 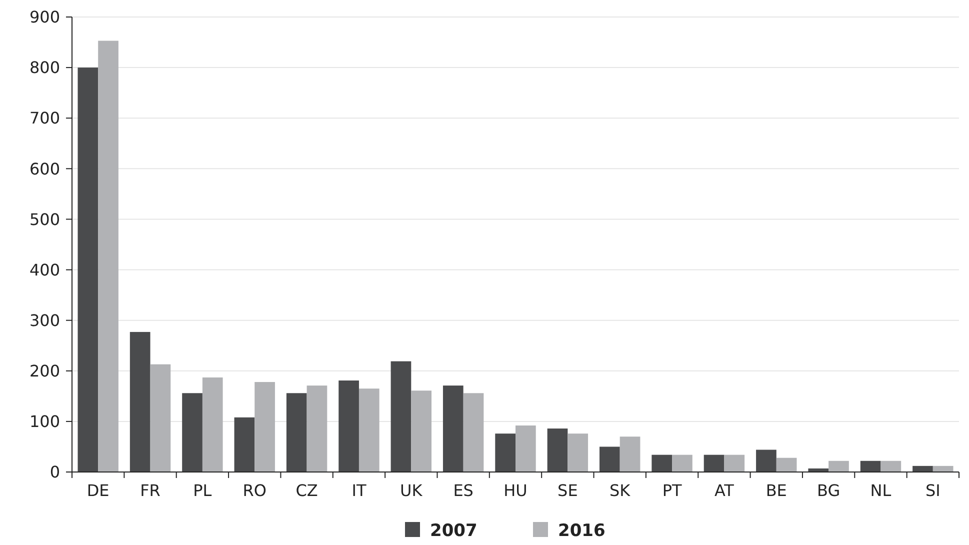 What do you see at coordinates (463, 490) in the screenshot?
I see `x-tick-label: ES` at bounding box center [463, 490].